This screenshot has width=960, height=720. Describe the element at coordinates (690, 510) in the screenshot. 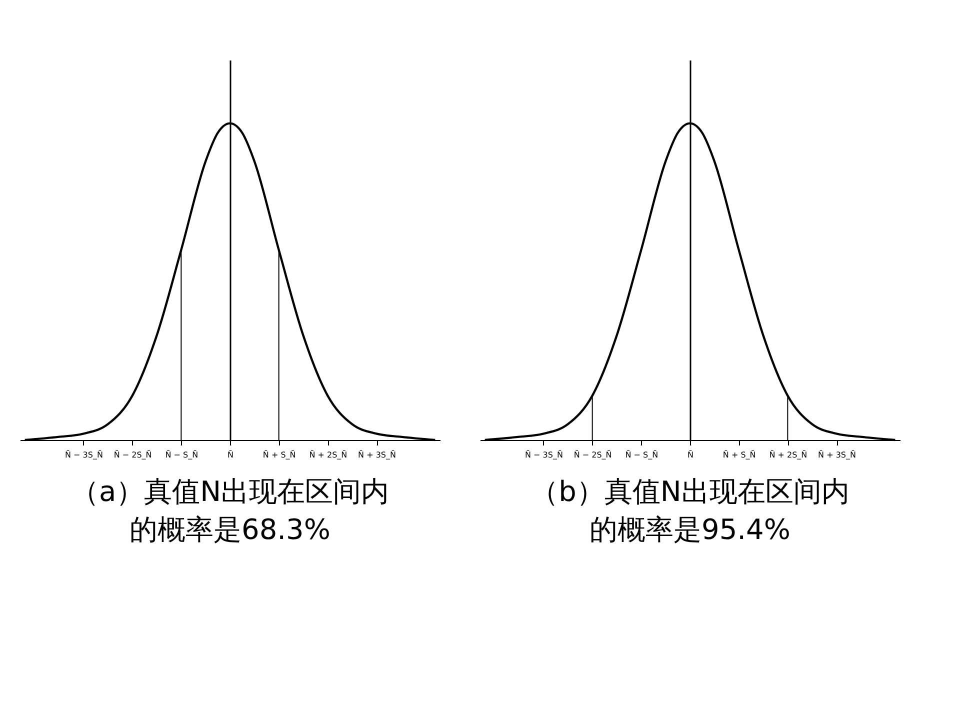

I see `text: （b）真值N出现在区间内的概率是95.4%` at that location.